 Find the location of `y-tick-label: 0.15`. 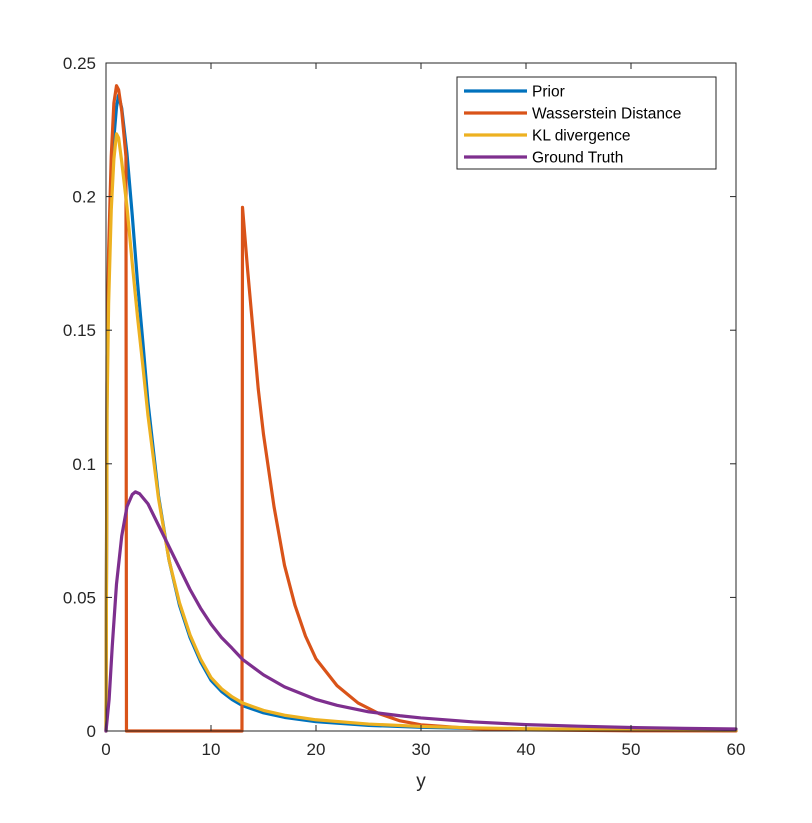

y-tick-label: 0.15 is located at coordinates (79, 330).